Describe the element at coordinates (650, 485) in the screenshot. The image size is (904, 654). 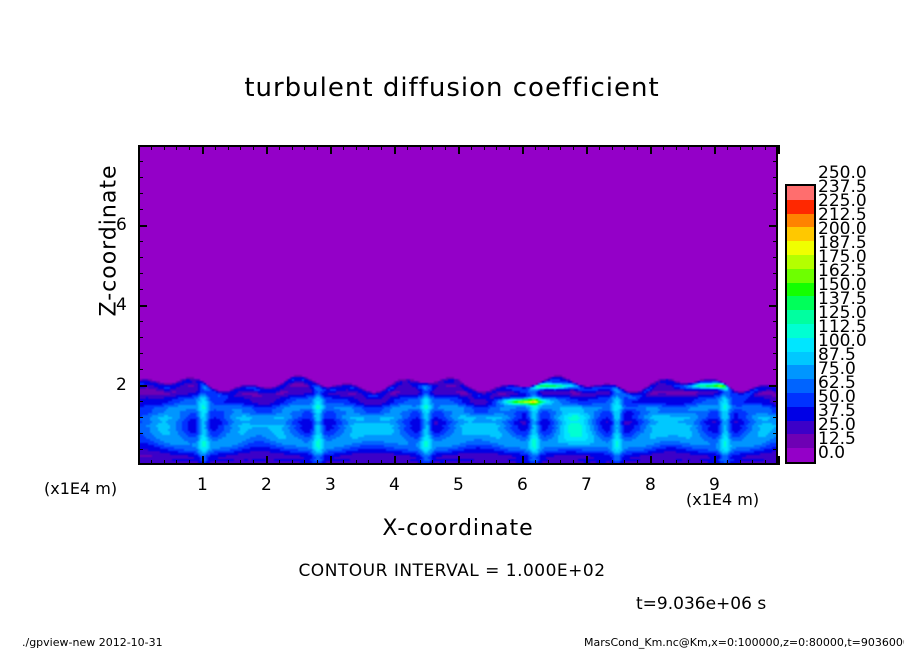
I see `x-tick-label: 8` at that location.